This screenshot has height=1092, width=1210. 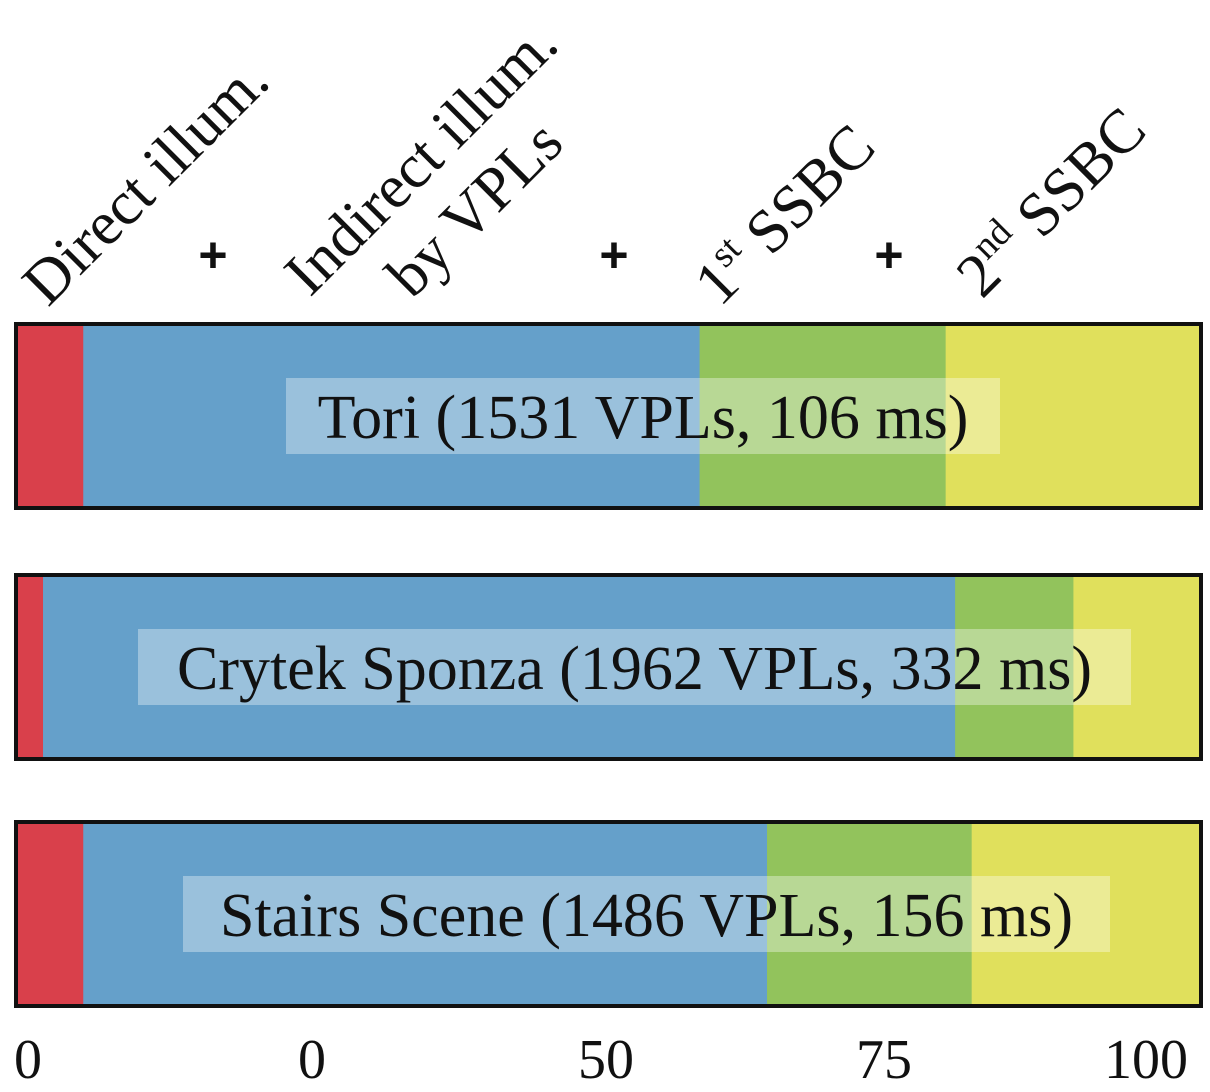 I want to click on bar-label: Crytek Sponza (1962 VPLs, 332 ms), so click(x=634, y=669).